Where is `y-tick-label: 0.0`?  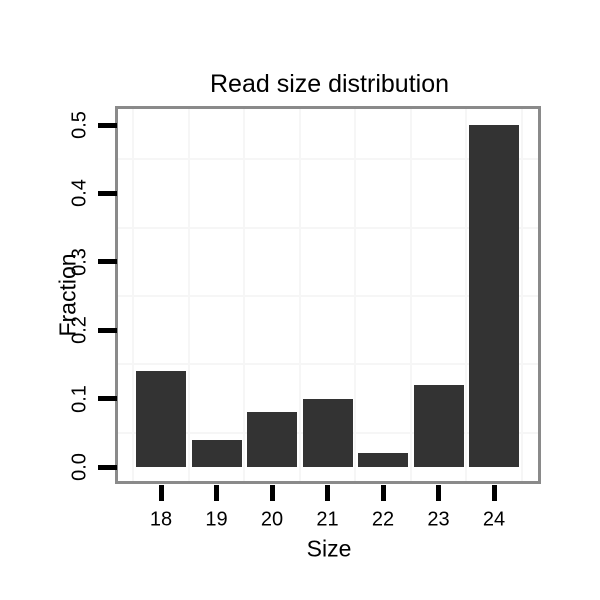 y-tick-label: 0.0 is located at coordinates (79, 467).